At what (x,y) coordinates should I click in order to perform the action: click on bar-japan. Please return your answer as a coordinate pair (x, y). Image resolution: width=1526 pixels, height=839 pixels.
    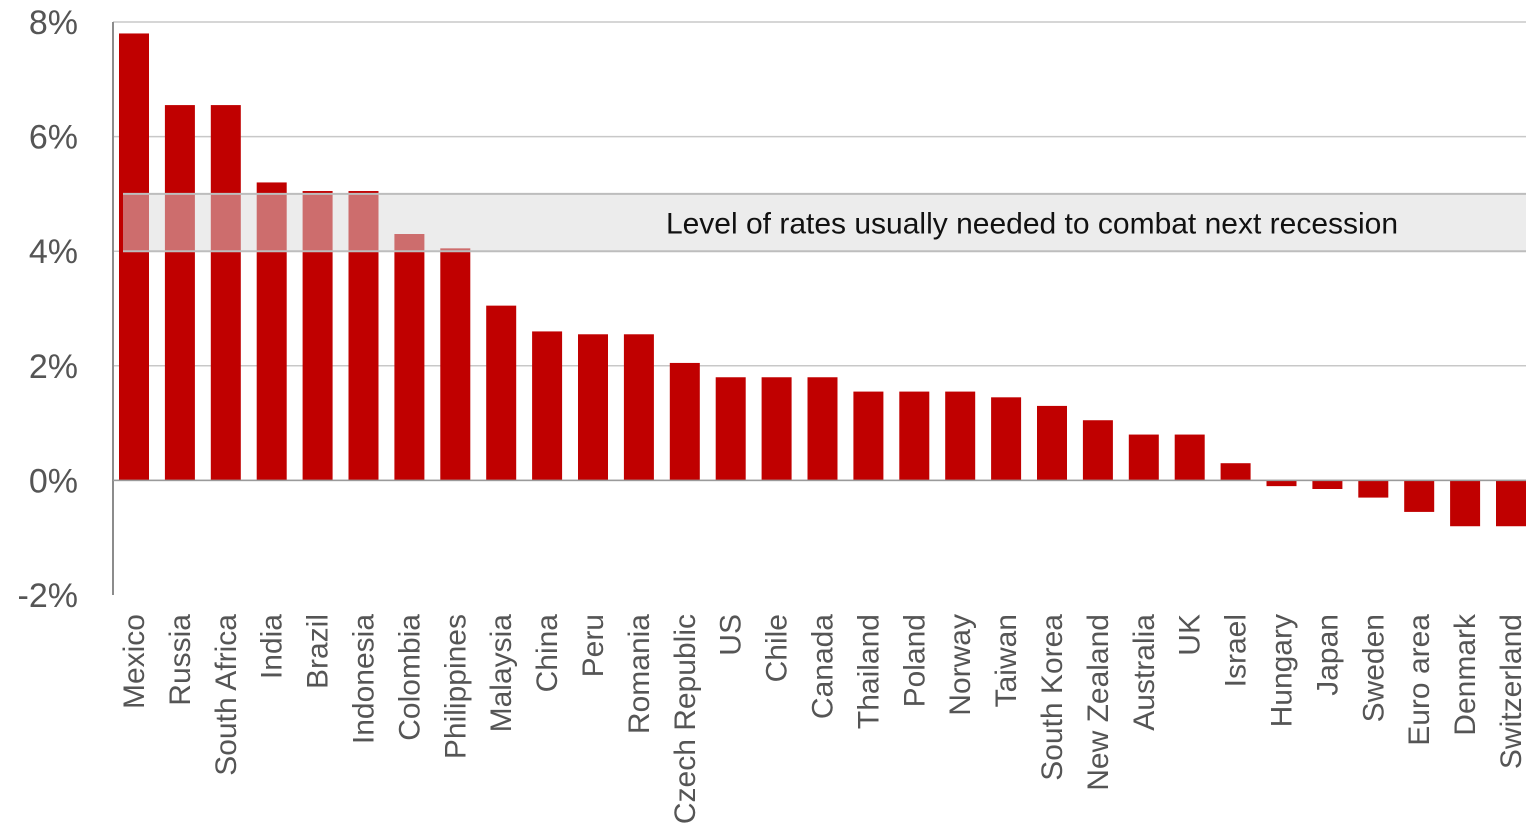
    Looking at the image, I should click on (1327, 484).